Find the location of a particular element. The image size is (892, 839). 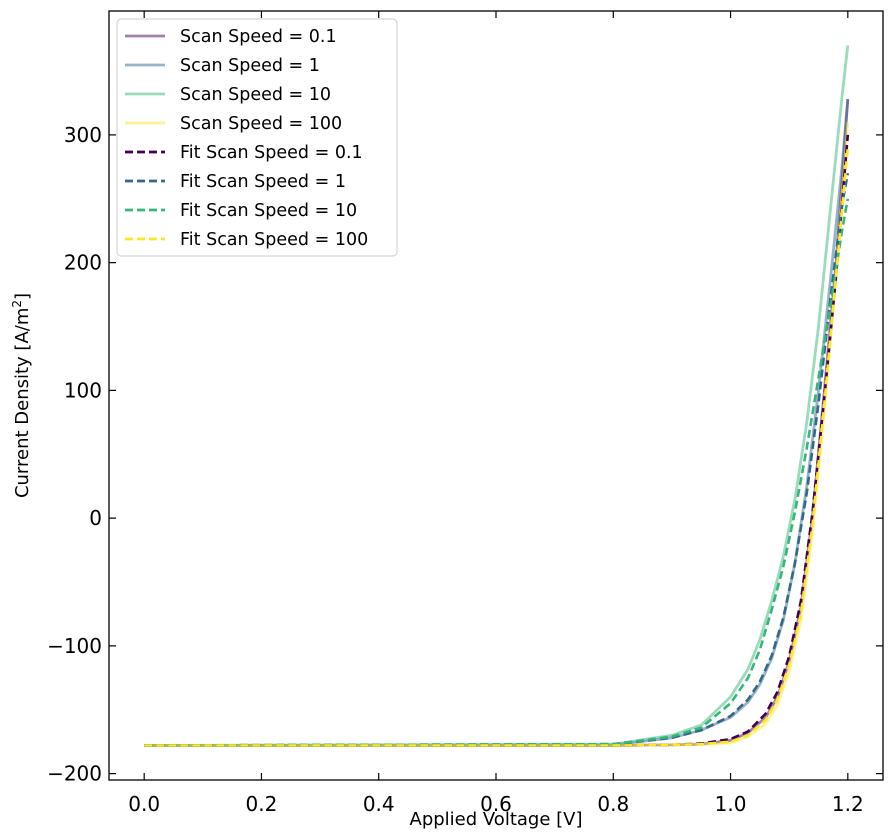

y-tick-label: 0 is located at coordinates (95, 518).